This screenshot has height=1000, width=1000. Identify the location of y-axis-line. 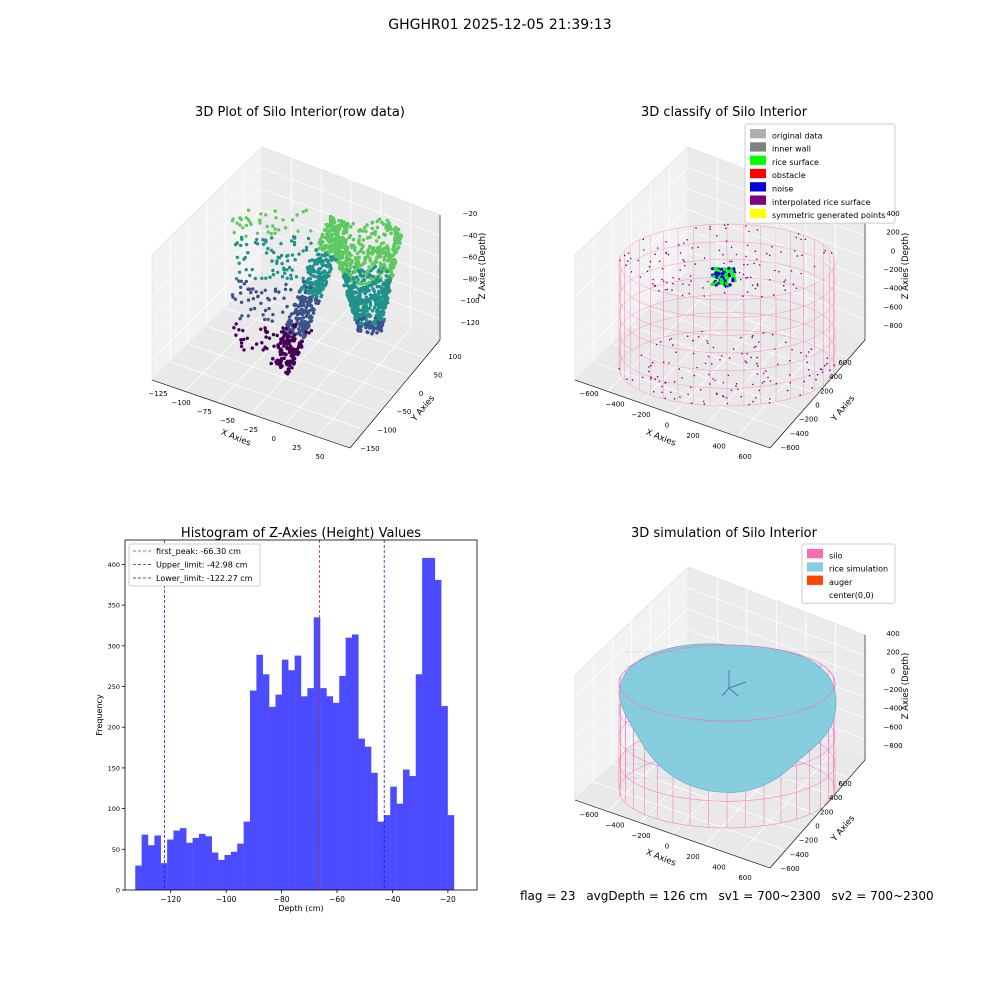
(395, 394).